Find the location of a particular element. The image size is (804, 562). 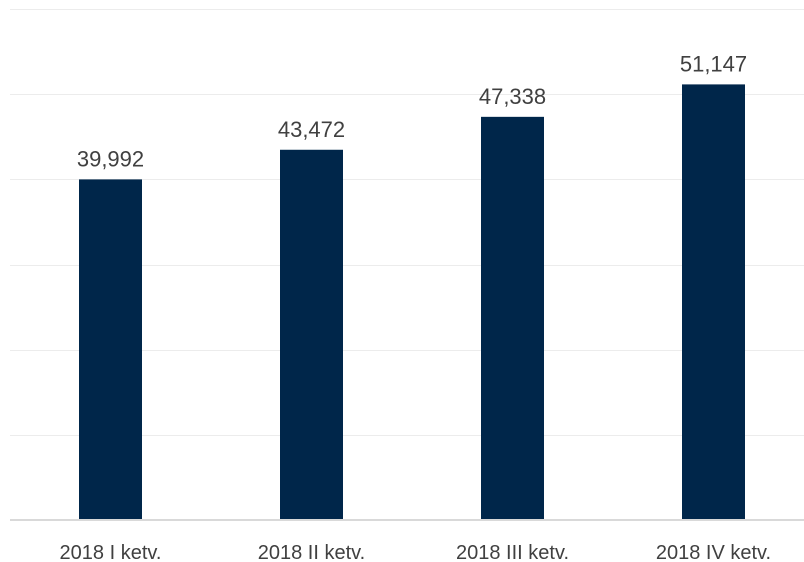

x-tick-label: 2018 I ketv. is located at coordinates (111, 552).